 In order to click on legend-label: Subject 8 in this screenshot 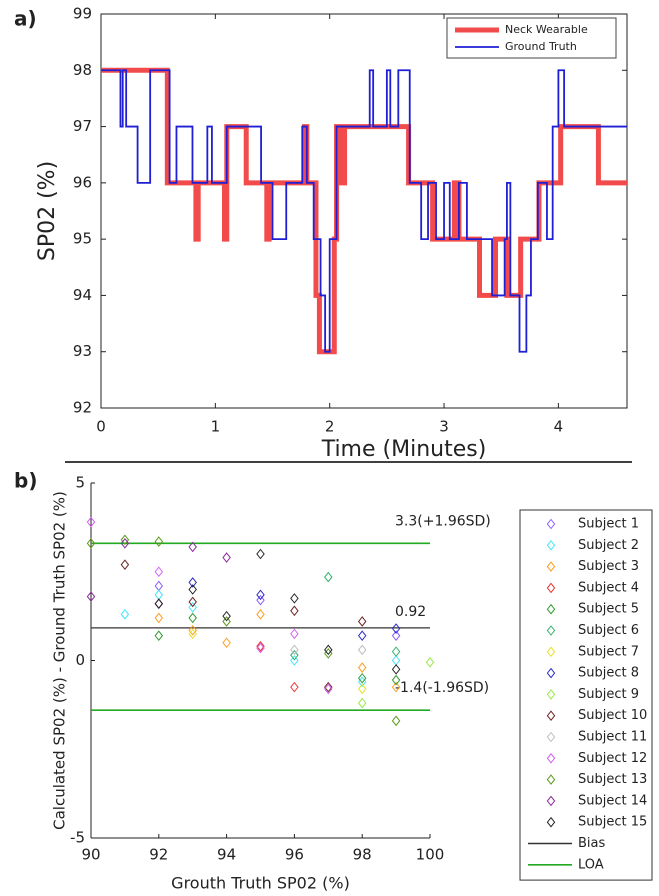, I will do `click(608, 673)`.